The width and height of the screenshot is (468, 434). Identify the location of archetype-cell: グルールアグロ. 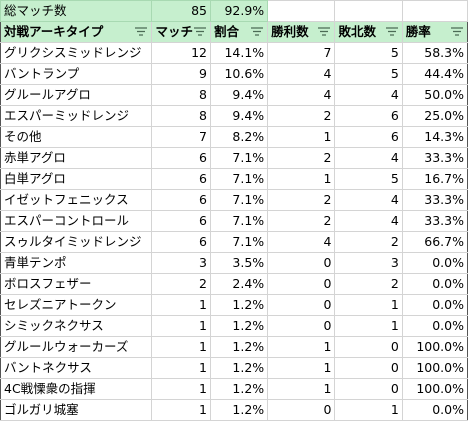
(76, 95).